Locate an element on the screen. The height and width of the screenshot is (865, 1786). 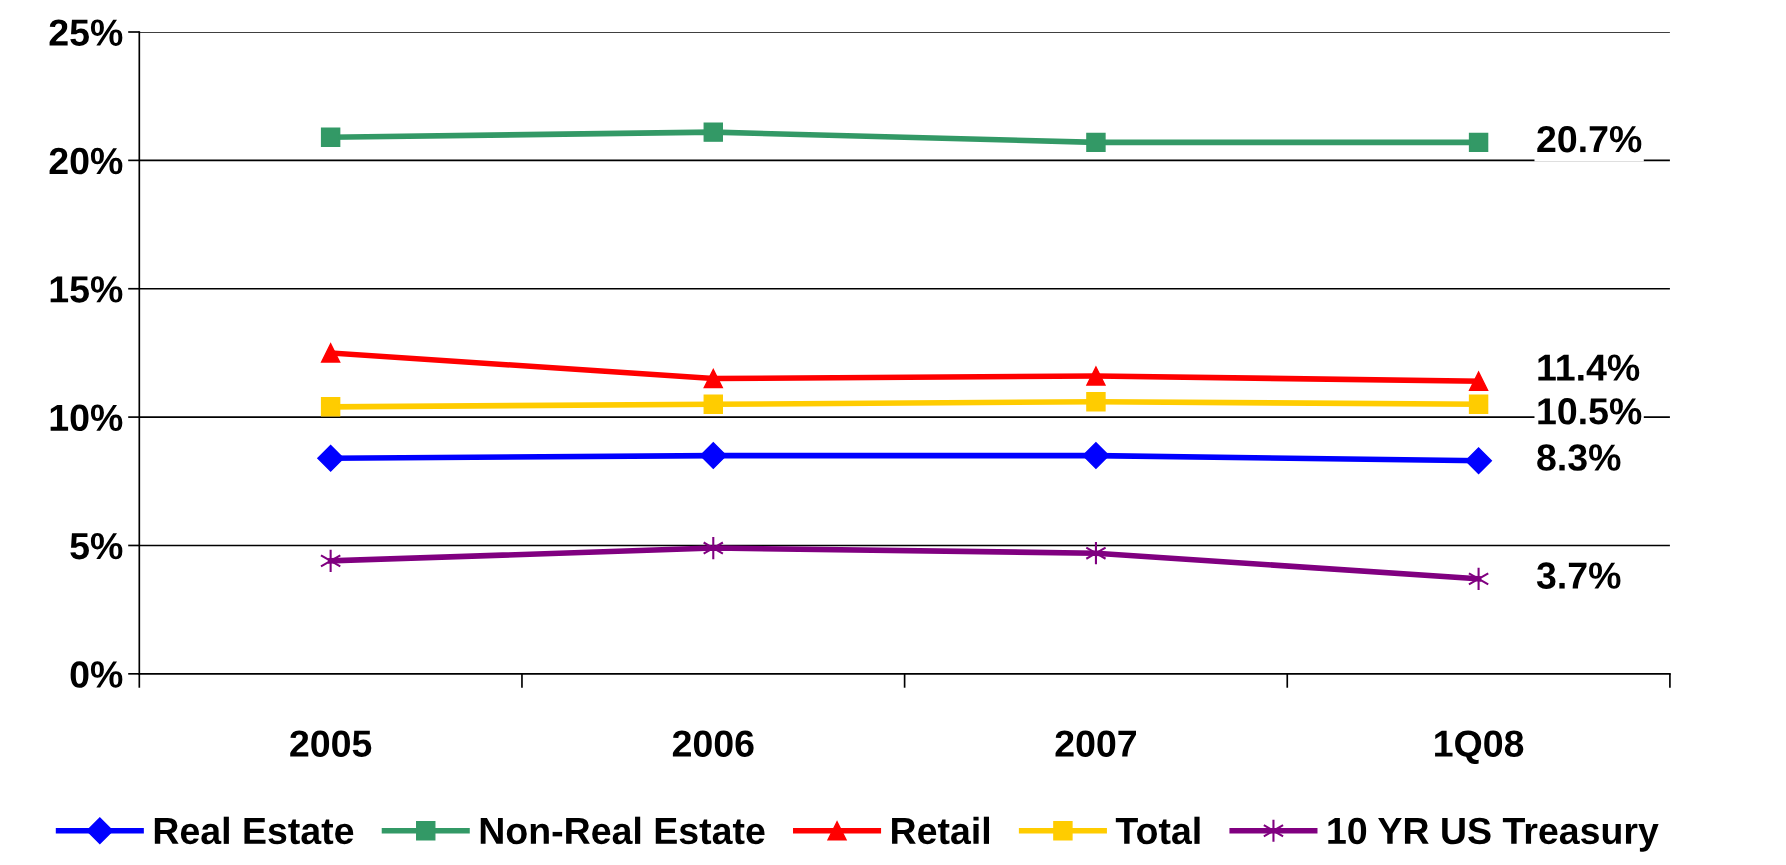
legend-label: Real Estate is located at coordinates (254, 830).